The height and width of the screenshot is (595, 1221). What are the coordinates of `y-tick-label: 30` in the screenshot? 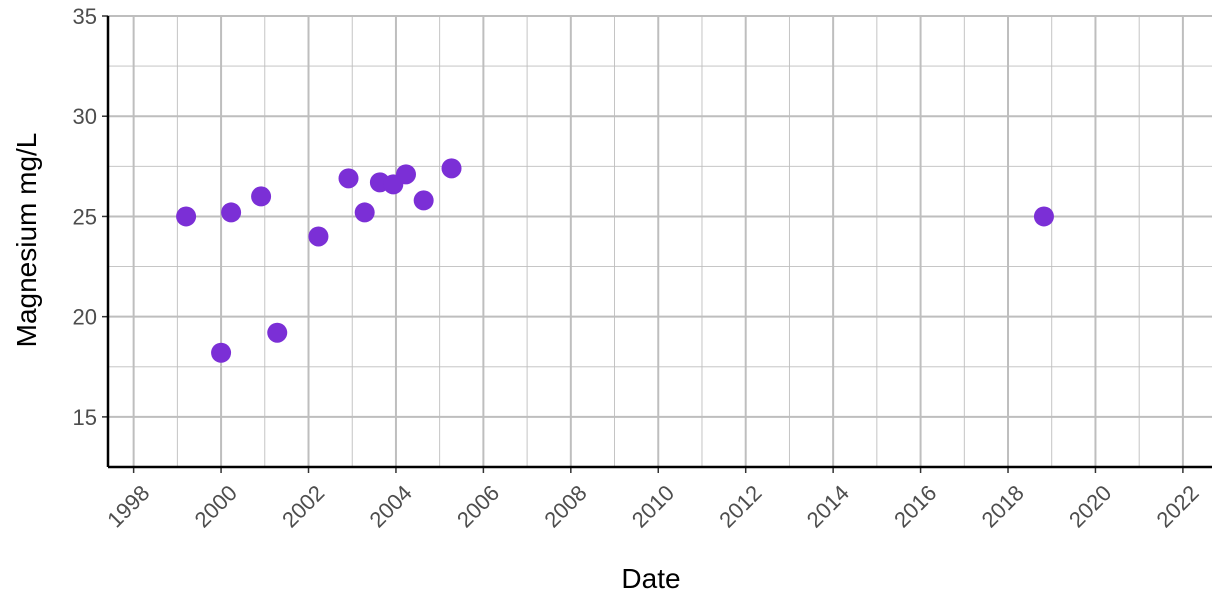 It's located at (85, 116).